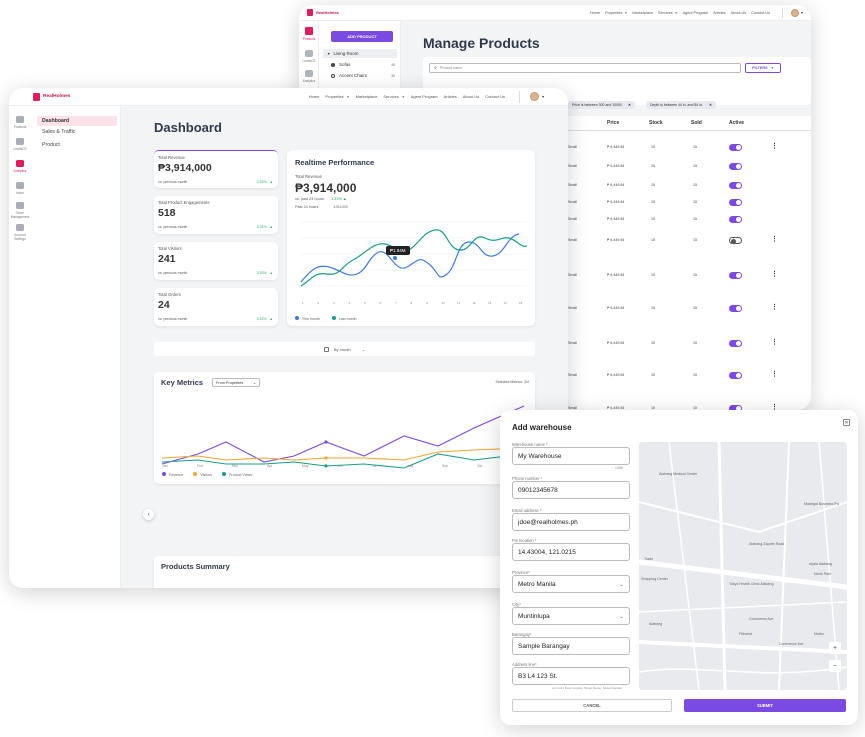  Describe the element at coordinates (360, 53) in the screenshot. I see `category-living-room: ▼ Living Room` at that location.